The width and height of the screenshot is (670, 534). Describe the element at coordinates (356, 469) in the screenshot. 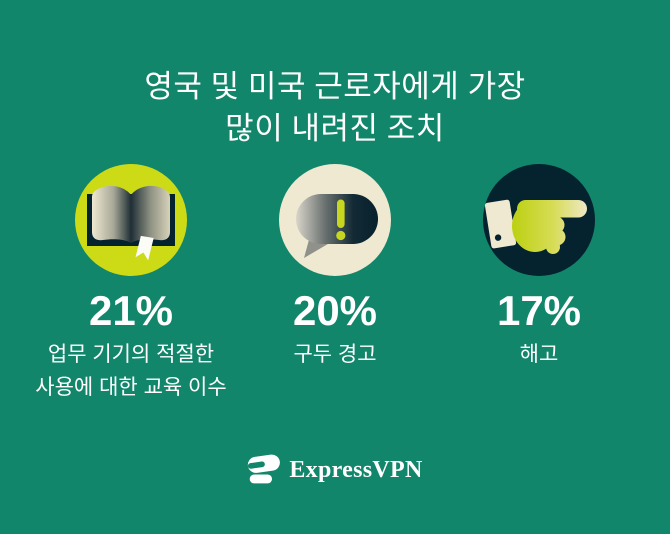

I see `brand-wordmark: ExpressVPN` at that location.